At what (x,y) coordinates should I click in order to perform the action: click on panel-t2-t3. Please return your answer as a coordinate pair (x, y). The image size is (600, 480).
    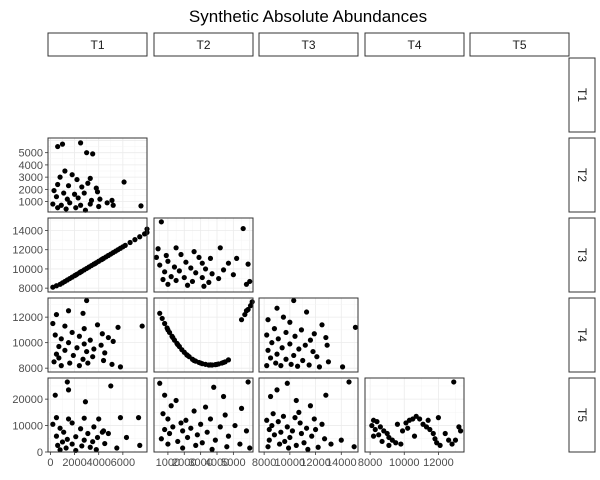
    Looking at the image, I should click on (203, 255).